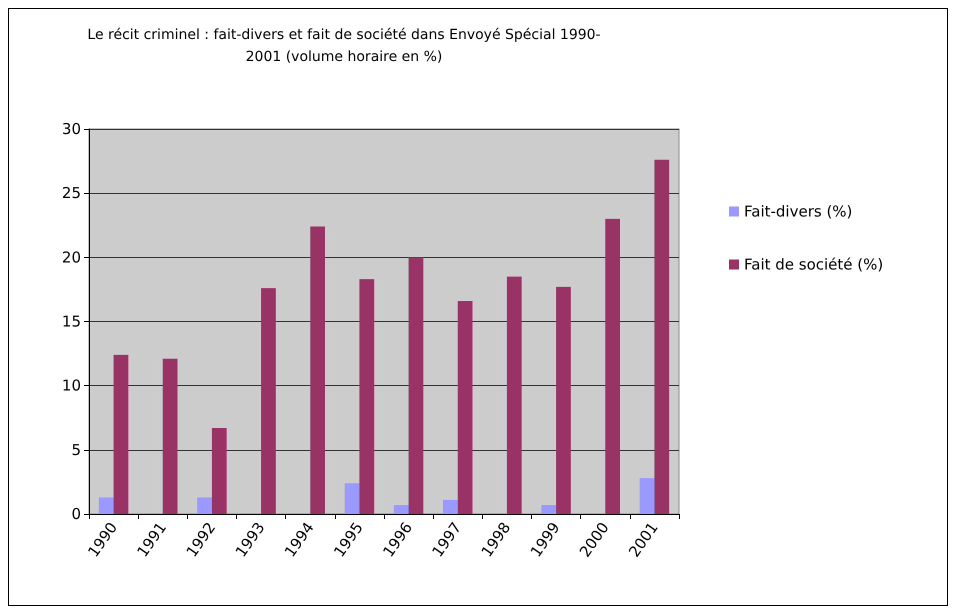 The width and height of the screenshot is (957, 616). What do you see at coordinates (798, 211) in the screenshot?
I see `legend-label: Fait-divers (%)` at bounding box center [798, 211].